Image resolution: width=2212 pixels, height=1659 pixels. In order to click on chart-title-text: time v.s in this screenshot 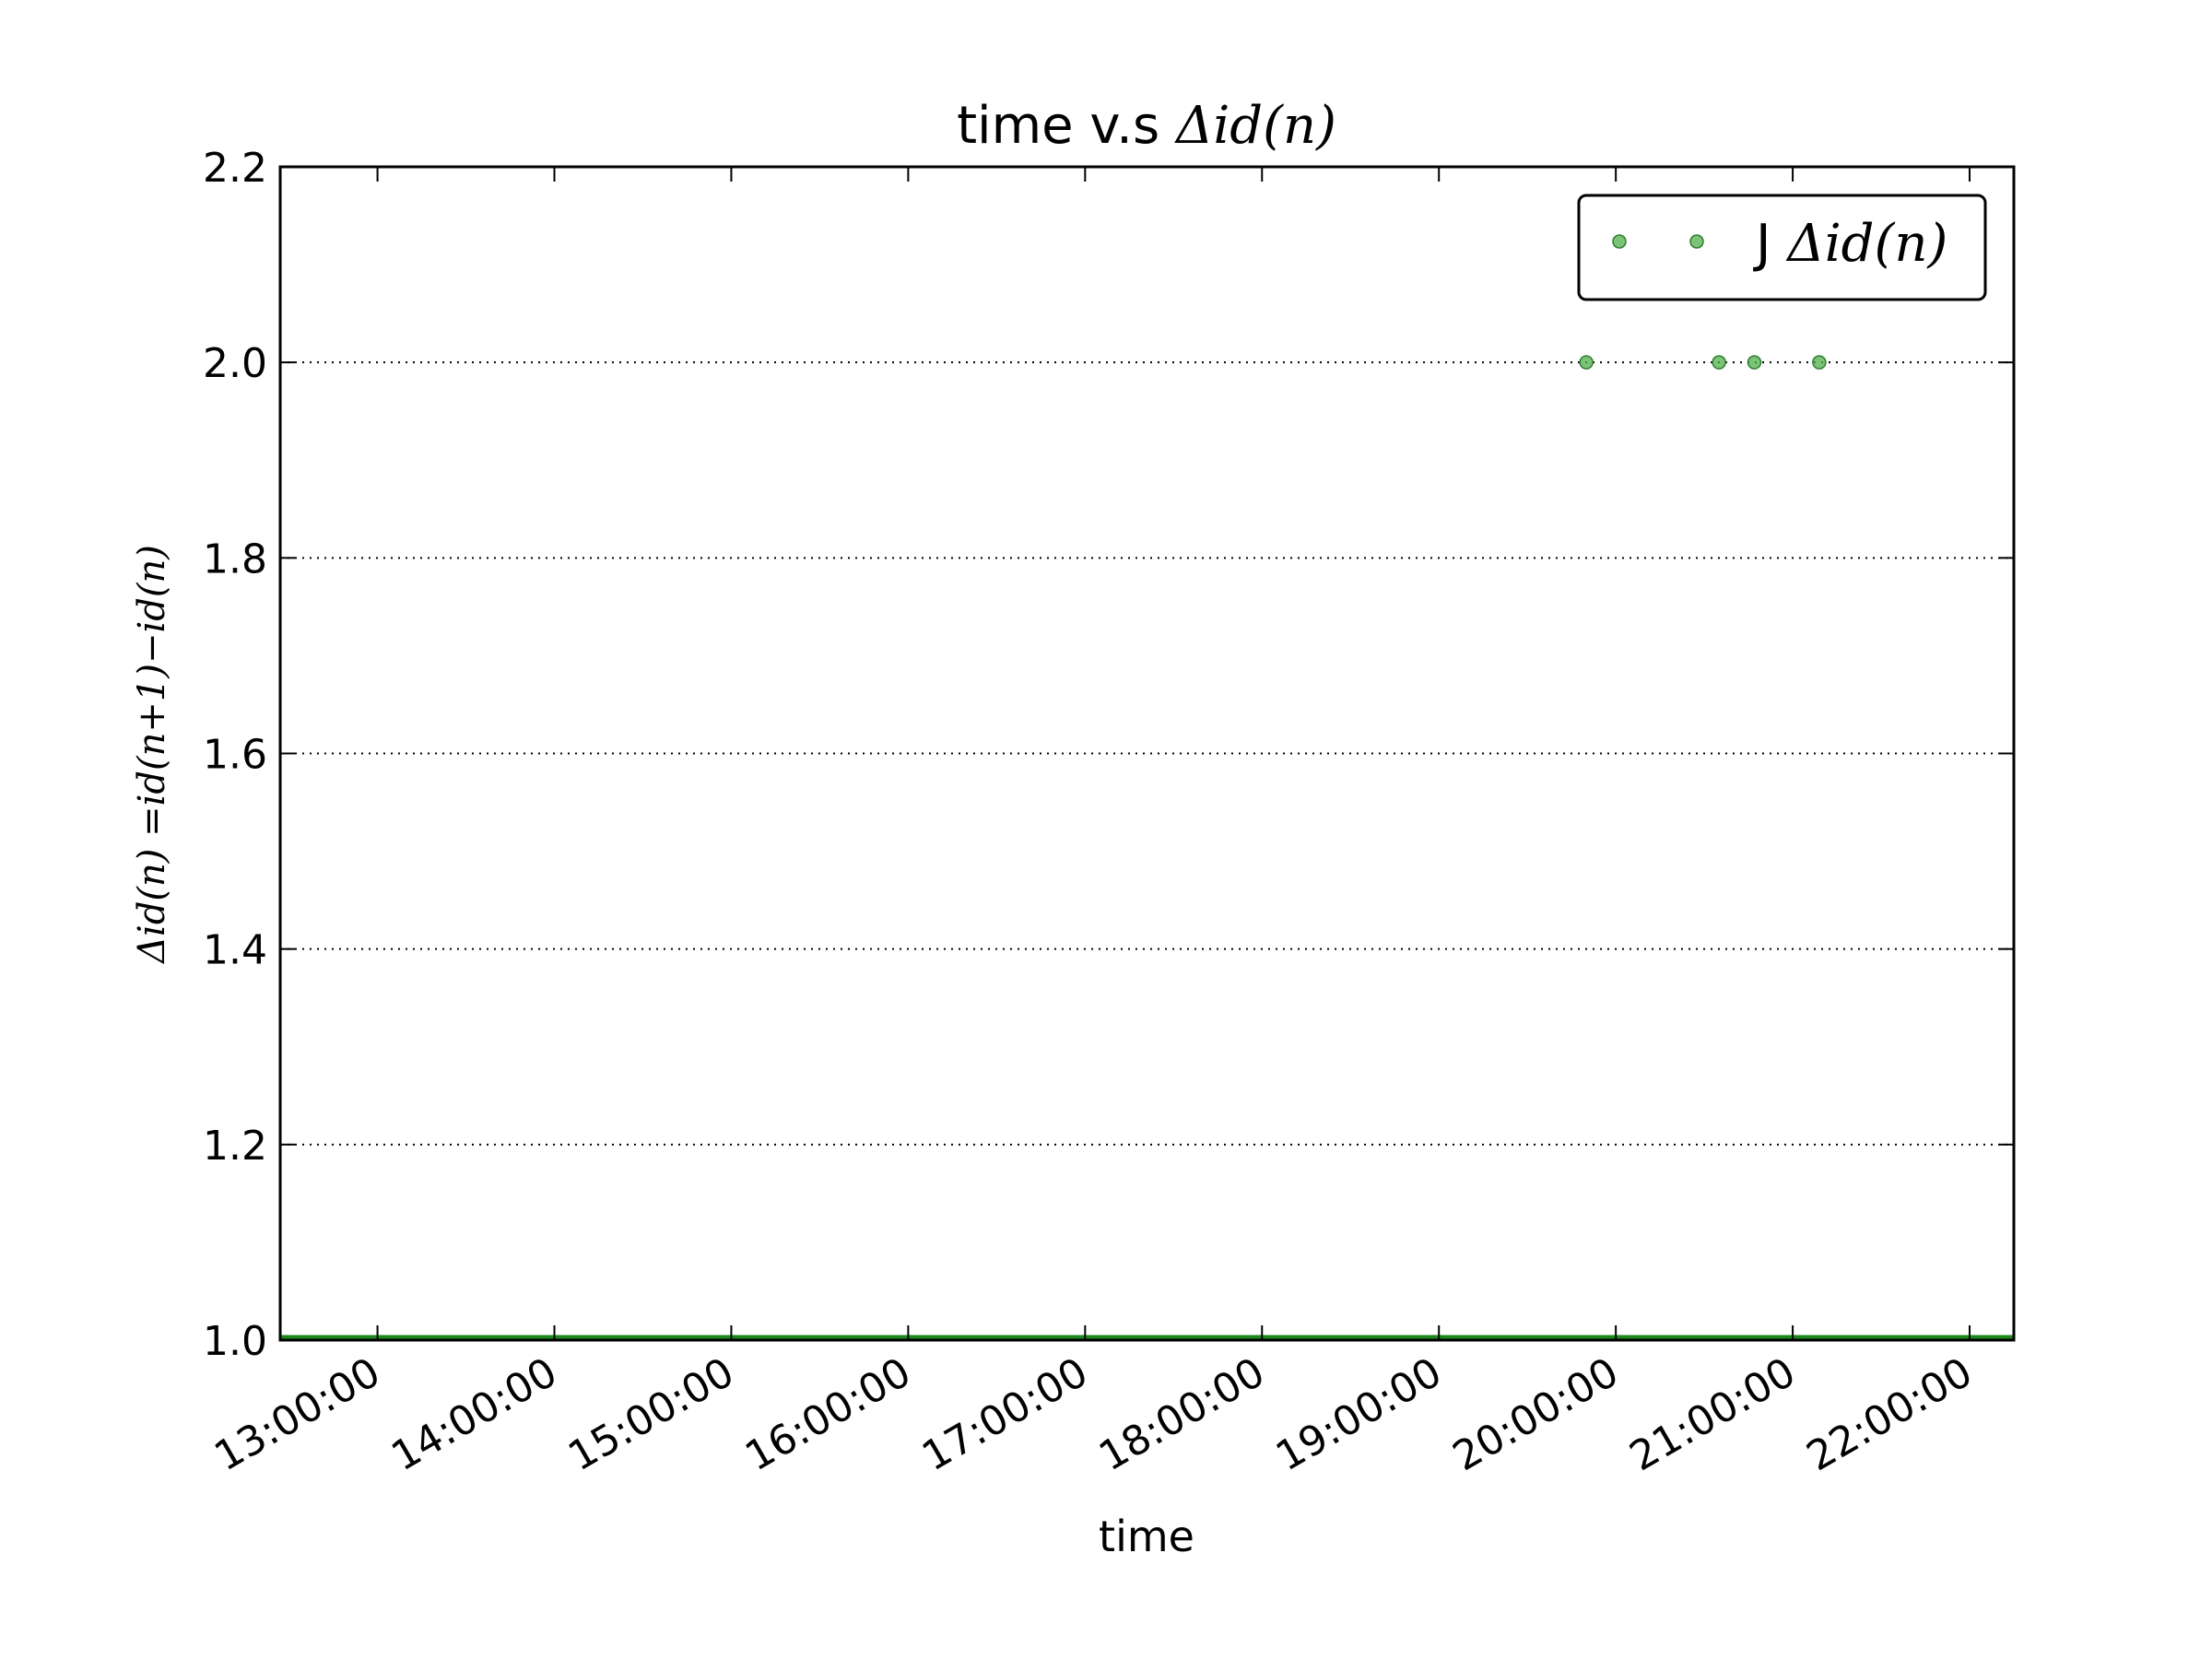, I will do `click(1066, 126)`.